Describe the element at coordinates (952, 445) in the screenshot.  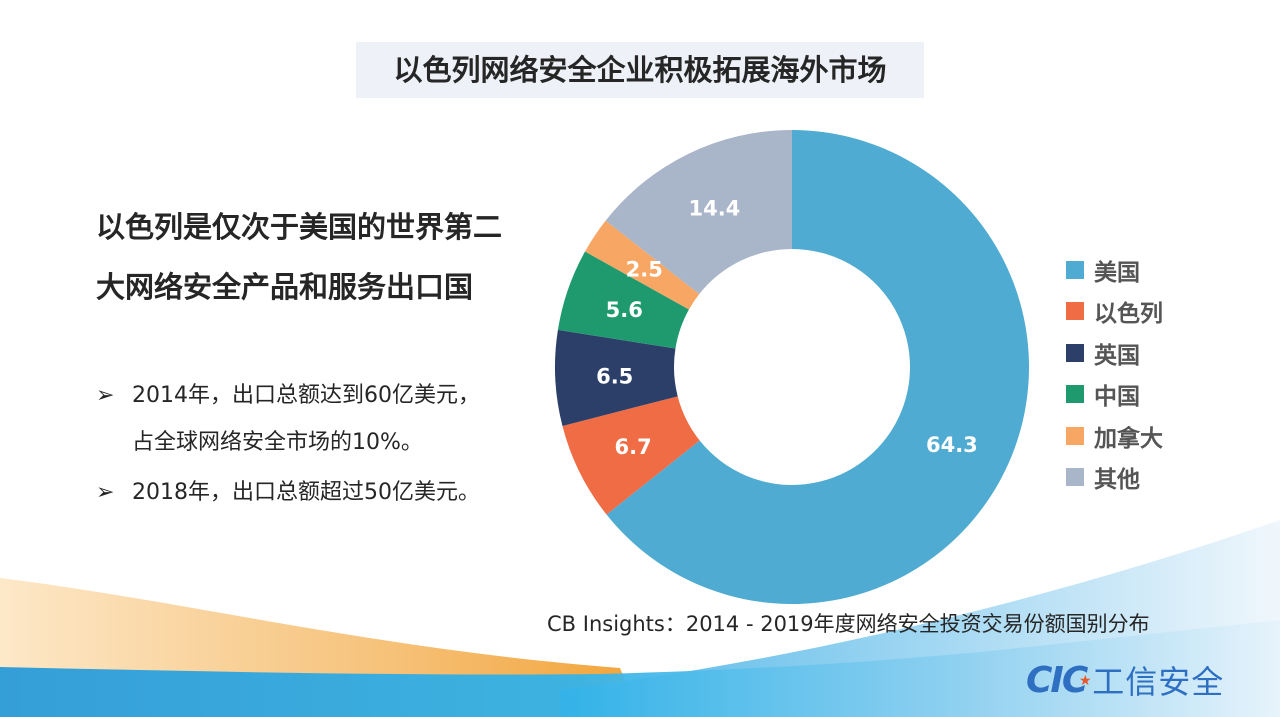
I see `slice-value-label-1: 64.3` at that location.